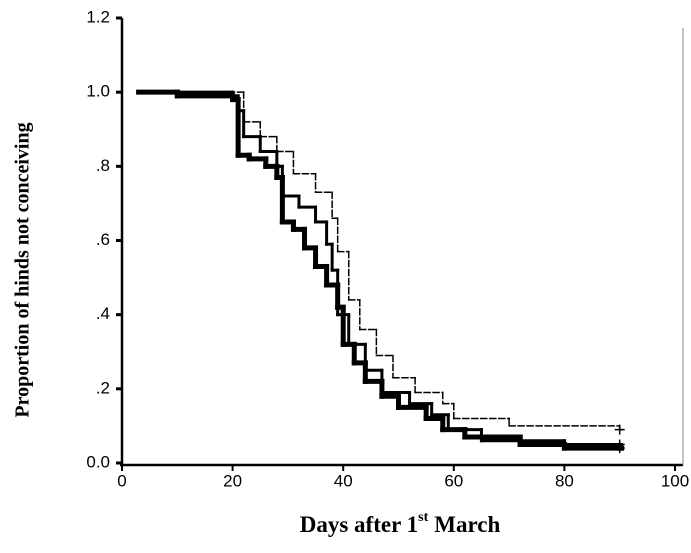 The height and width of the screenshot is (553, 691). Describe the element at coordinates (103, 313) in the screenshot. I see `y-tick-label: .4` at that location.